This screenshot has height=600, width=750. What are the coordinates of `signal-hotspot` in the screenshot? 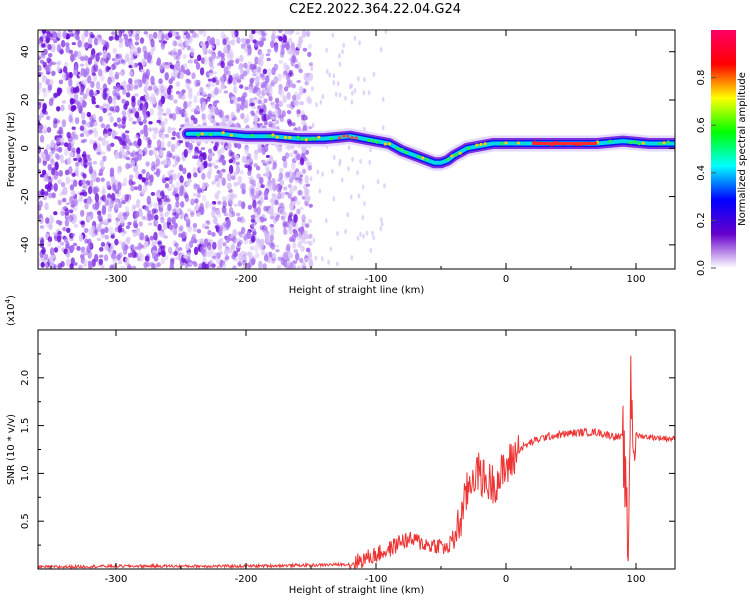 It's located at (277, 137).